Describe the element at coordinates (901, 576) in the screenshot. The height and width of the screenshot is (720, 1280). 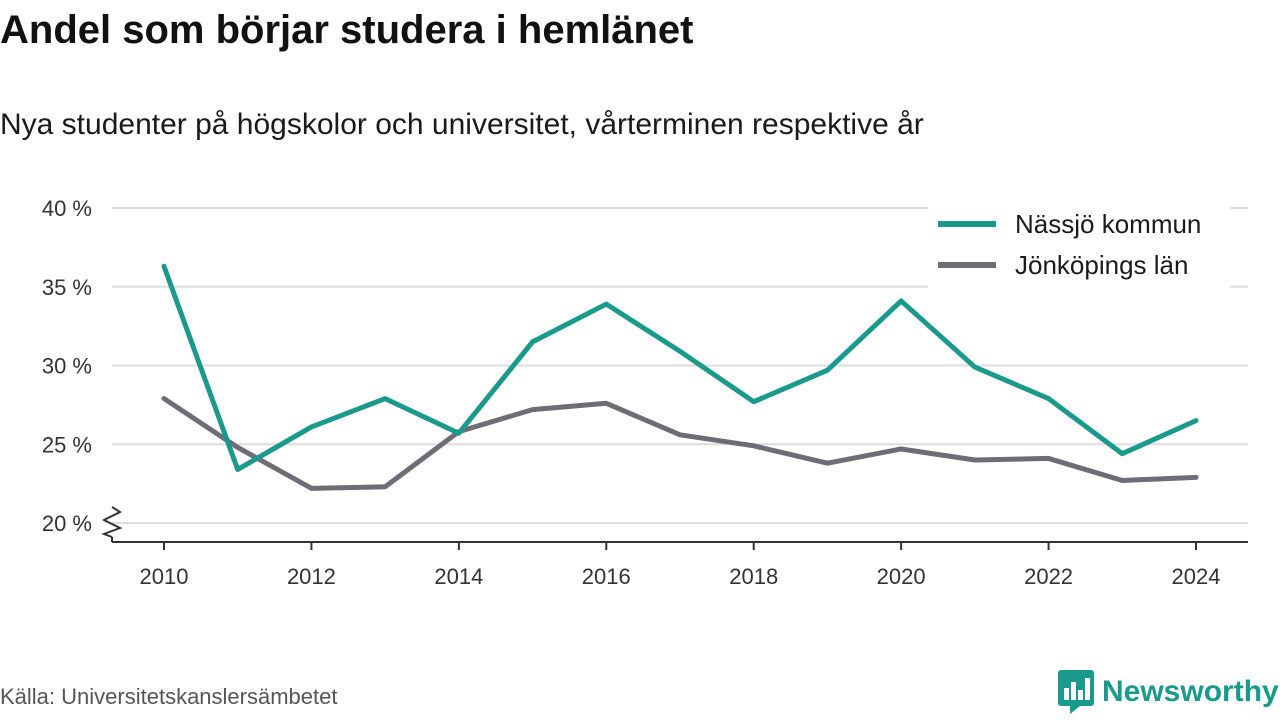
I see `x-tick-label: 2020` at that location.